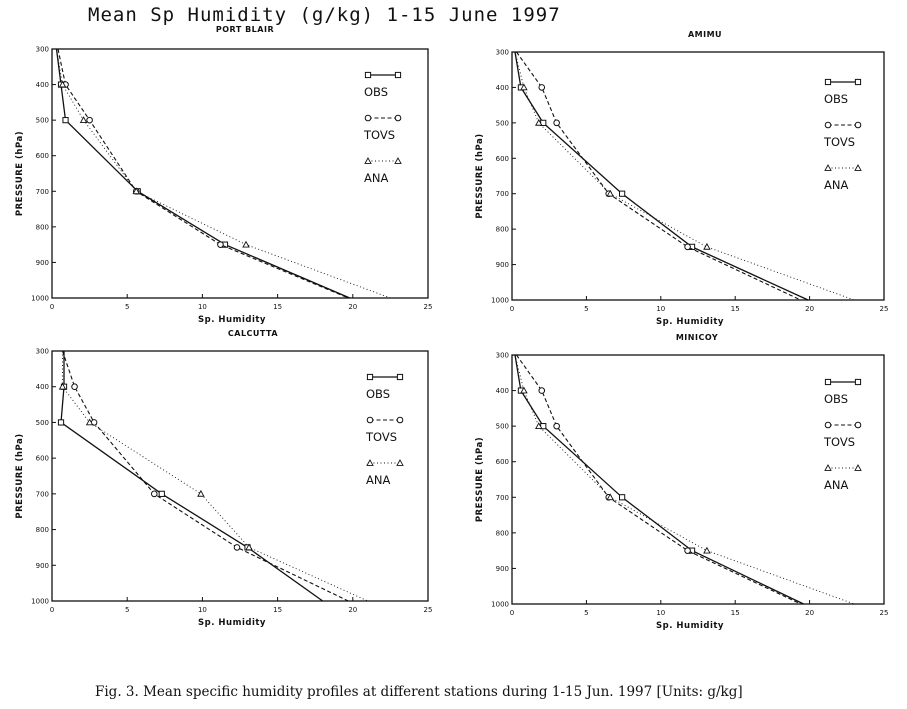  What do you see at coordinates (277, 307) in the screenshot?
I see `x-tick-label: 15` at bounding box center [277, 307].